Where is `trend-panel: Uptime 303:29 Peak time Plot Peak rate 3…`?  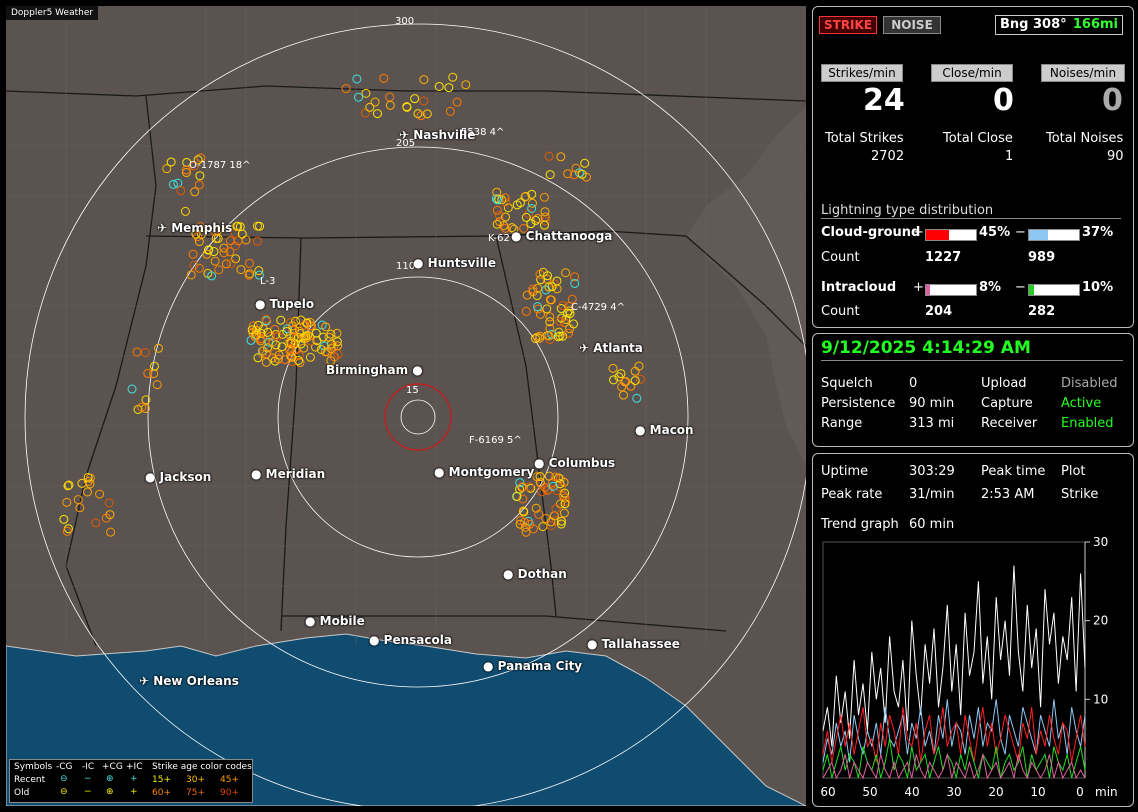
trend-panel: Uptime 303:29 Peak time Plot Peak rate 3… is located at coordinates (973, 630).